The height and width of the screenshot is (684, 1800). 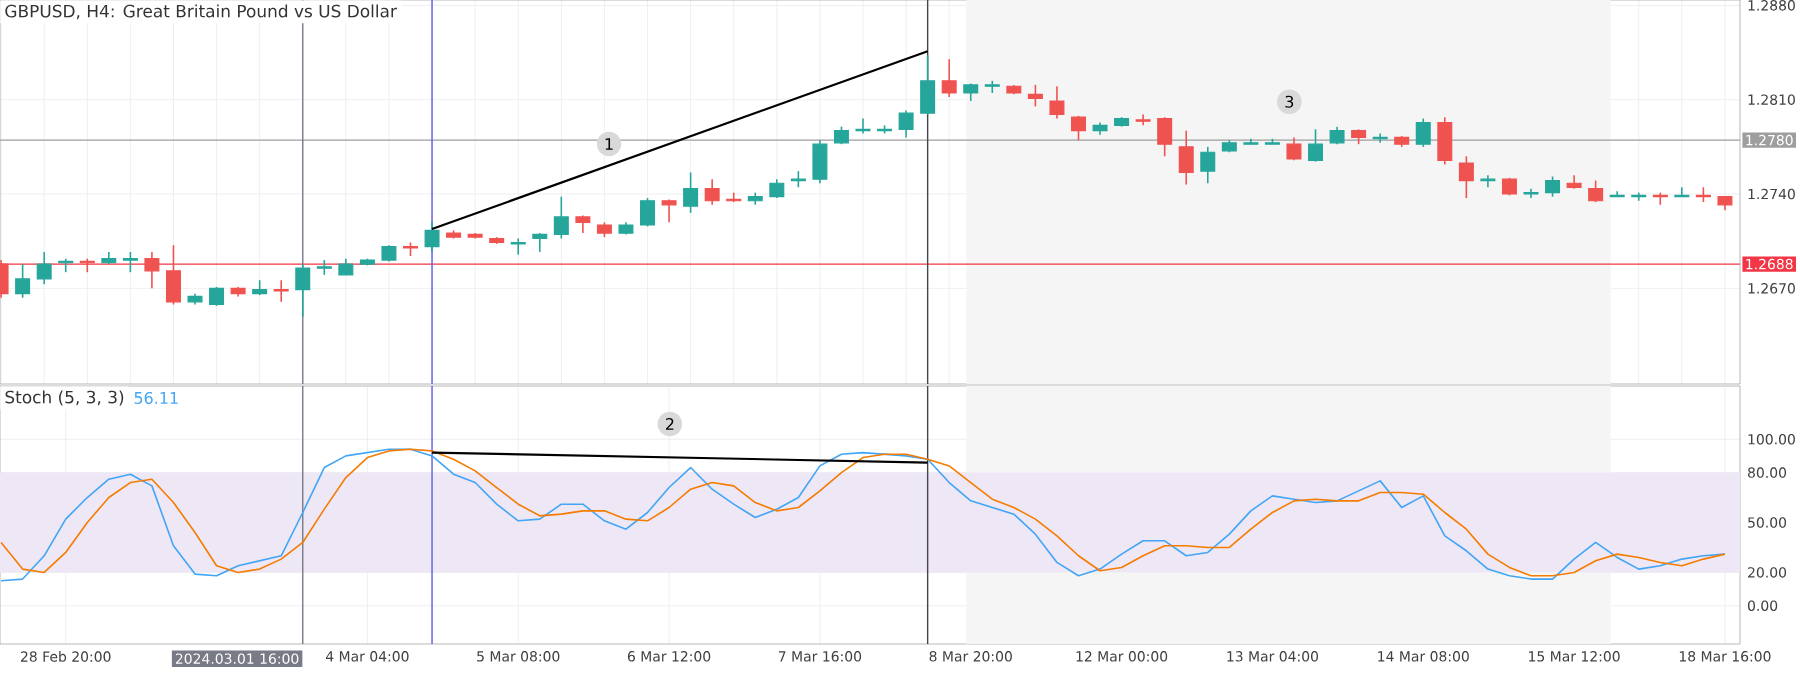 What do you see at coordinates (64, 398) in the screenshot?
I see `chart-title: Stoch (5, 3, 3)` at bounding box center [64, 398].